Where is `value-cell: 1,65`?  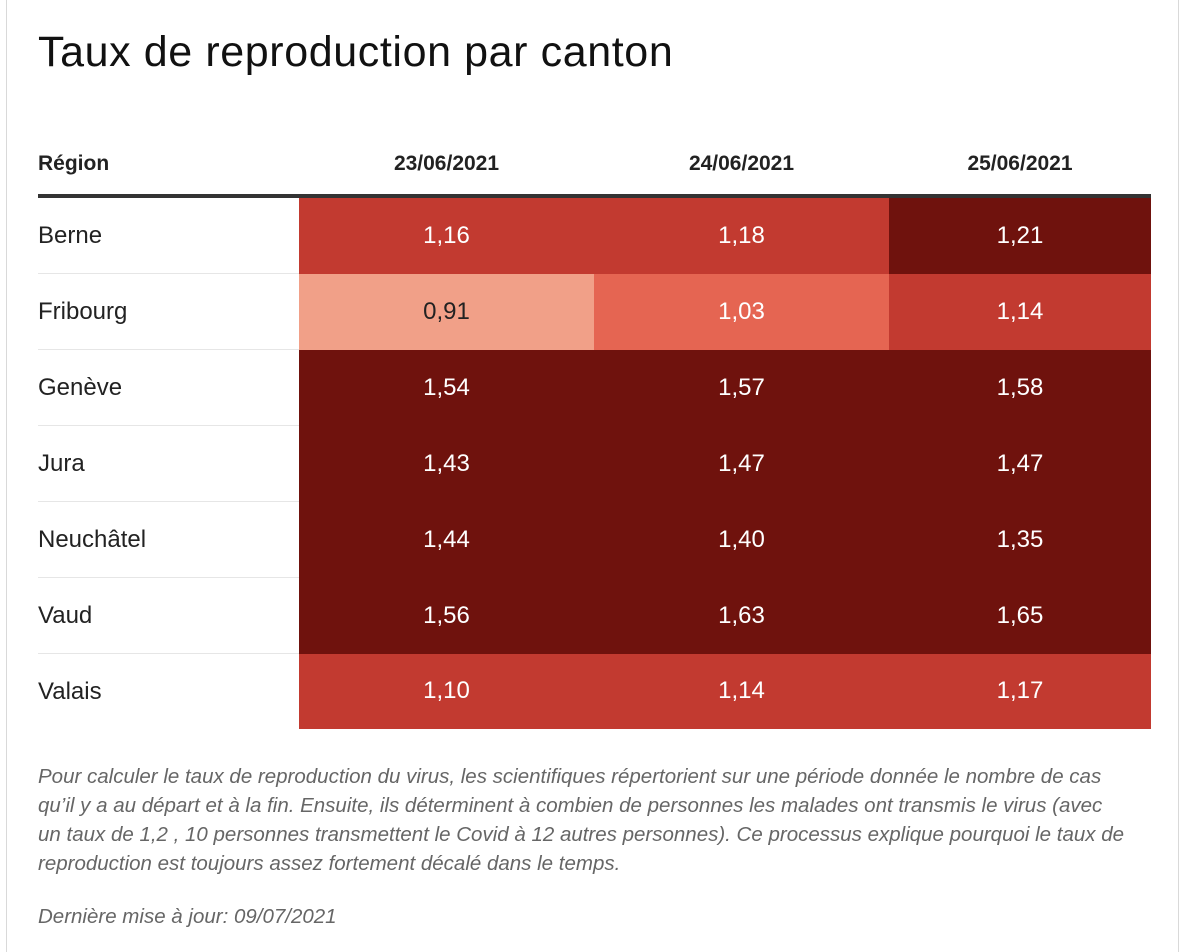 value-cell: 1,65 is located at coordinates (1020, 615).